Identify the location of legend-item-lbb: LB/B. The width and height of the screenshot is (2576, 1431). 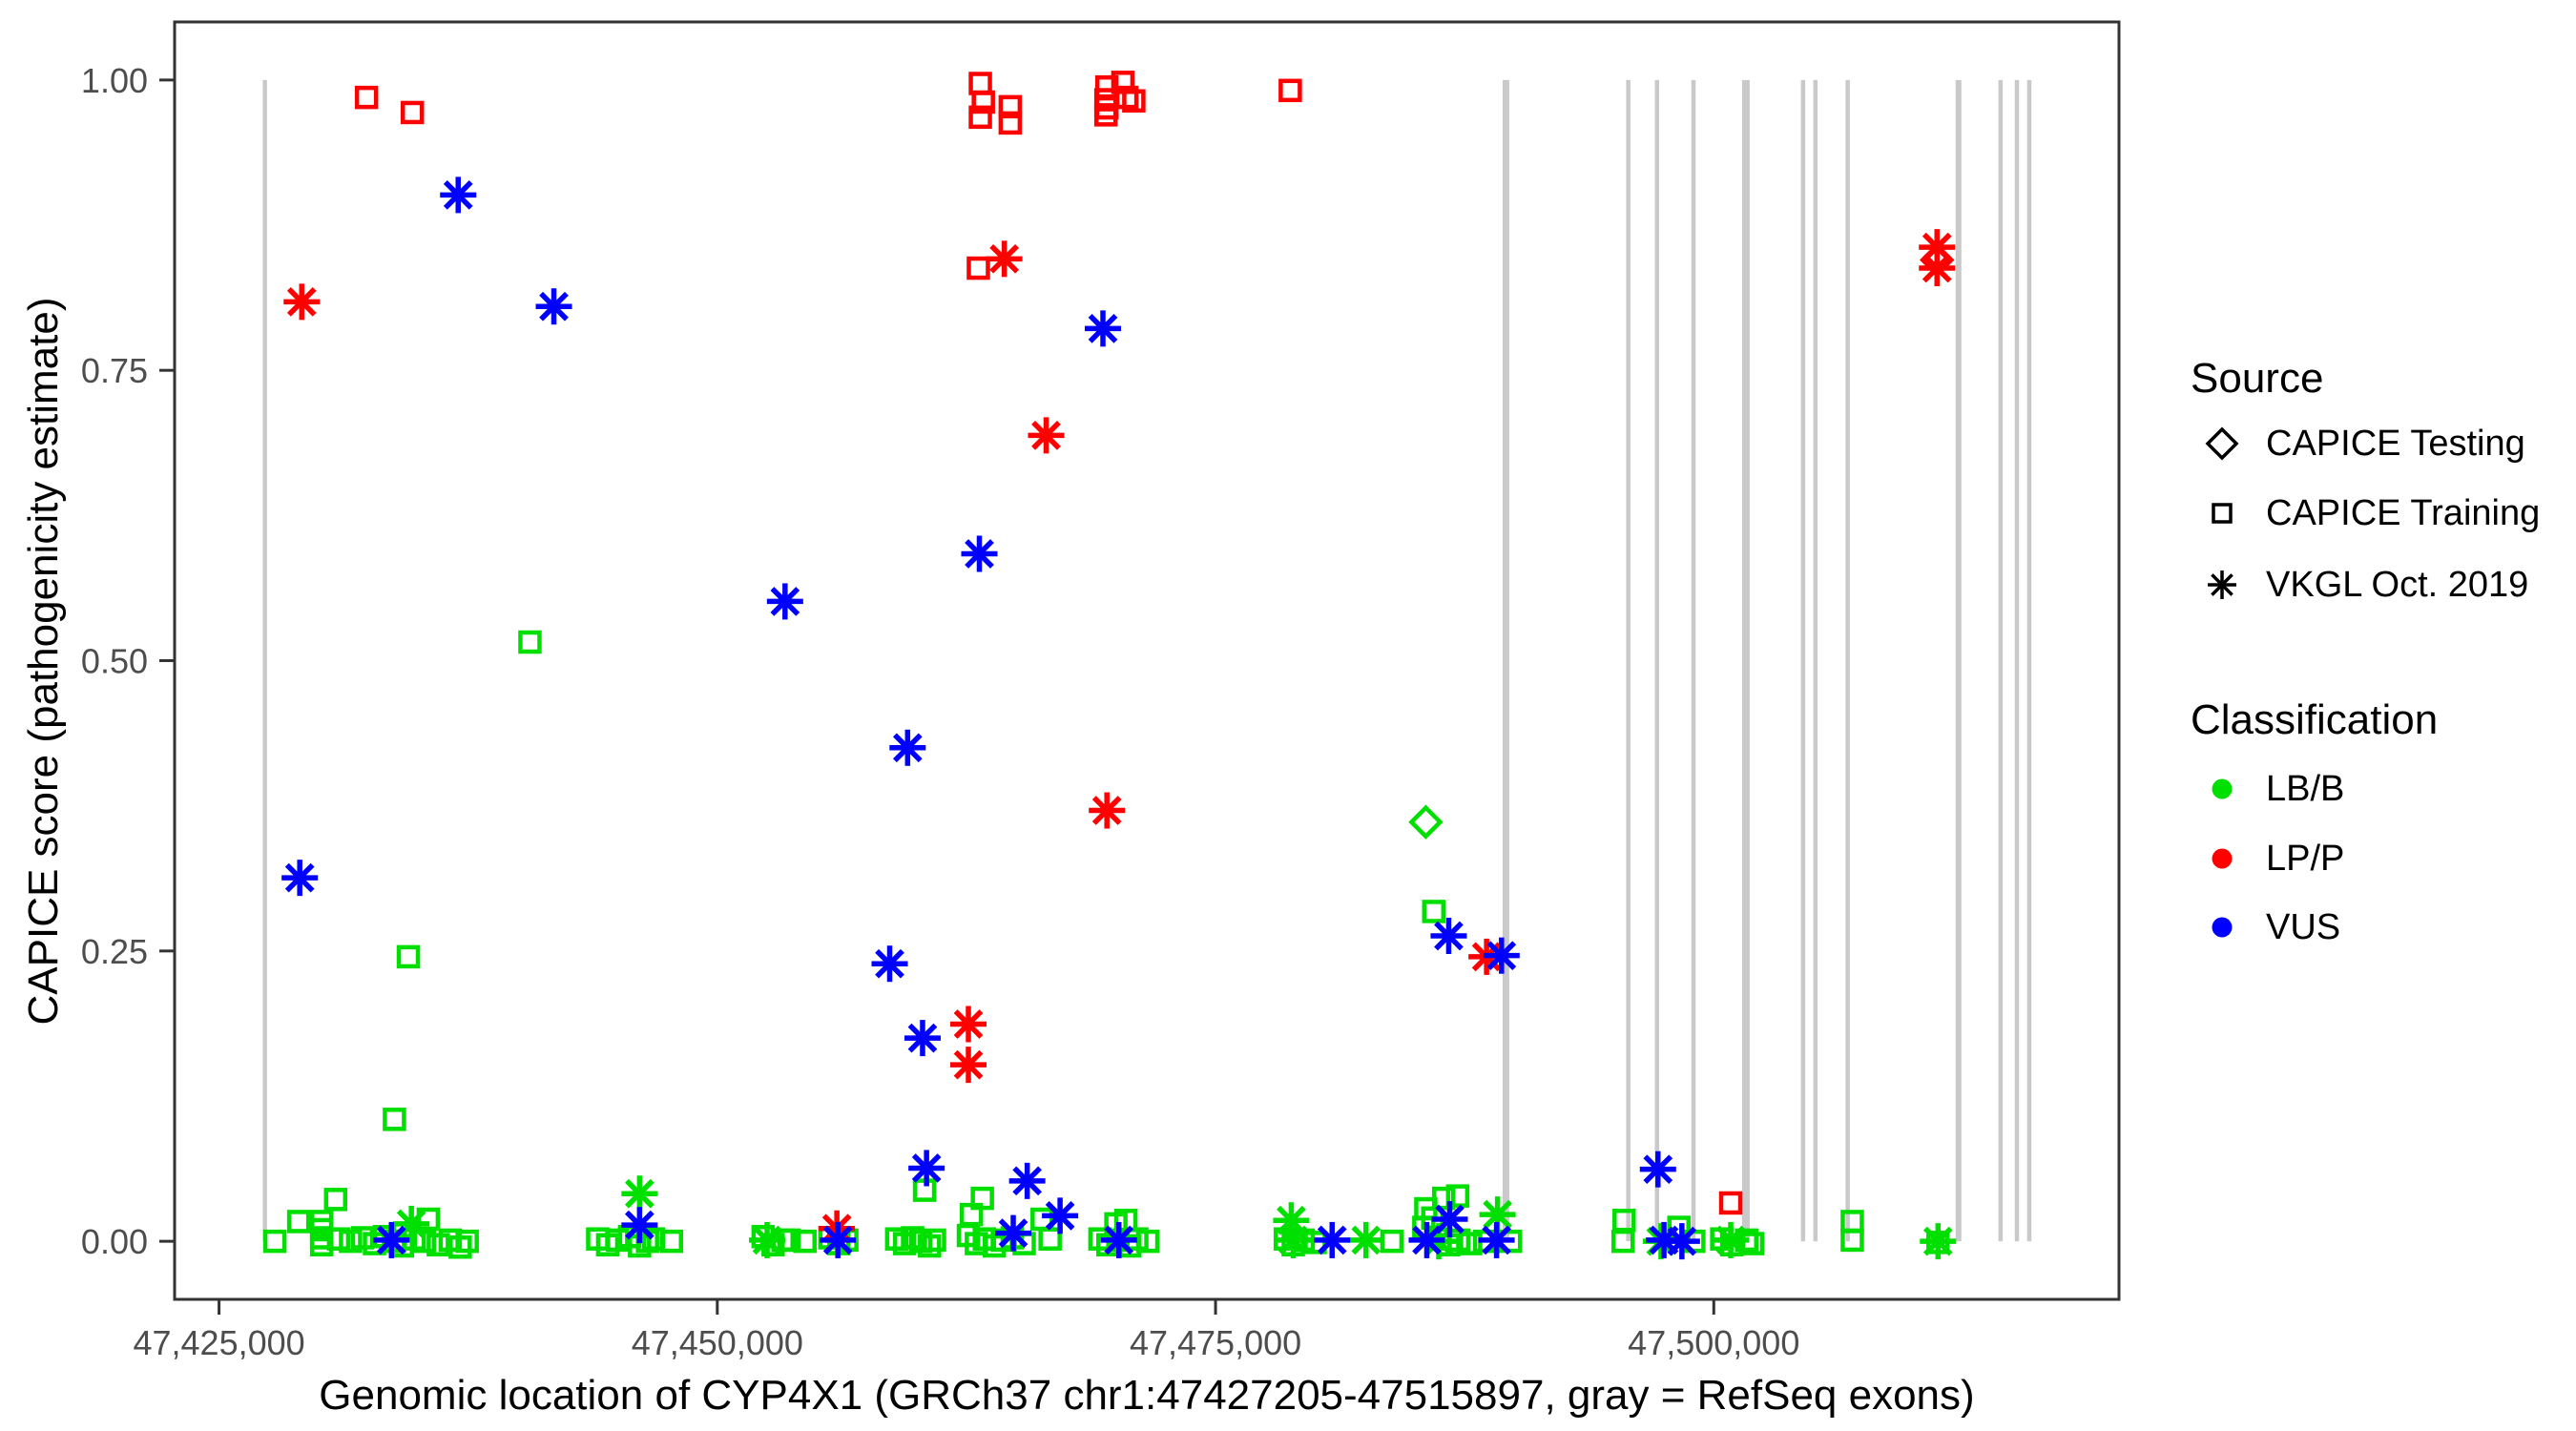
(2271, 789).